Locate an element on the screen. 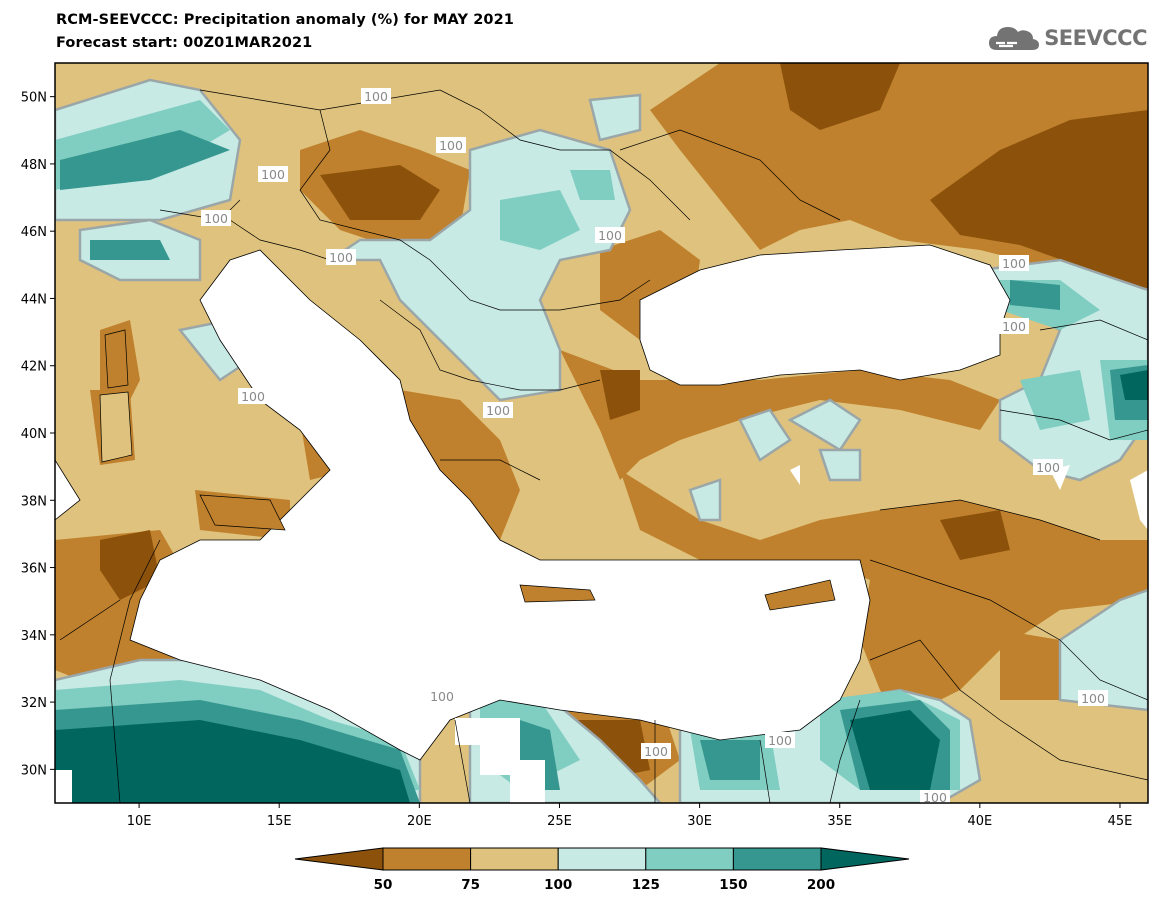 The height and width of the screenshot is (907, 1165). lon-tick-label: 10E is located at coordinates (139, 821).